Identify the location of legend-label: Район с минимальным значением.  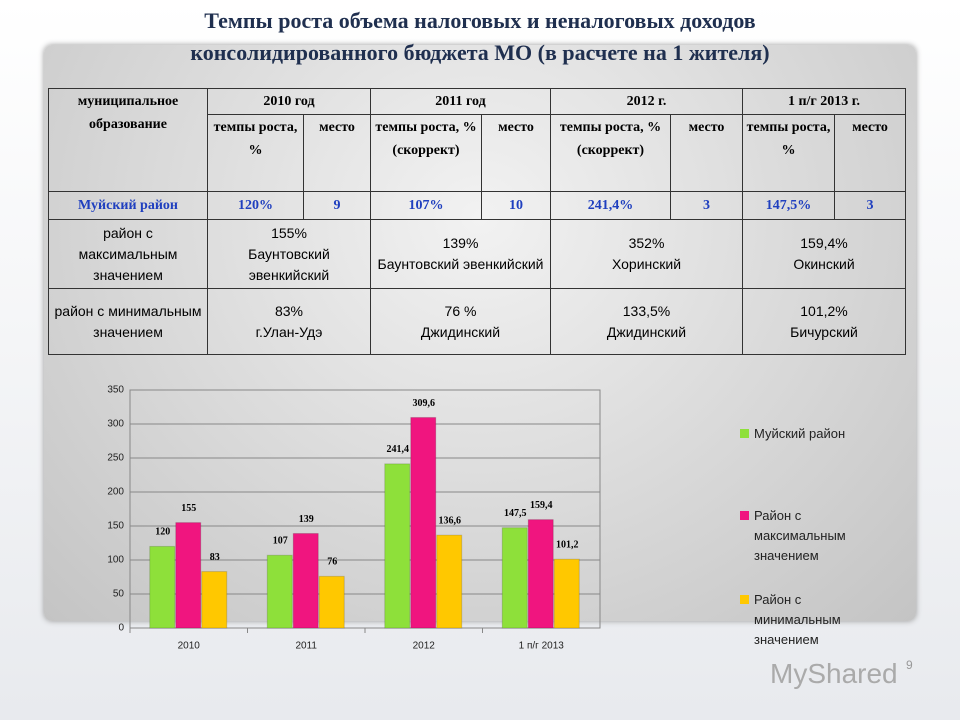
(797, 619).